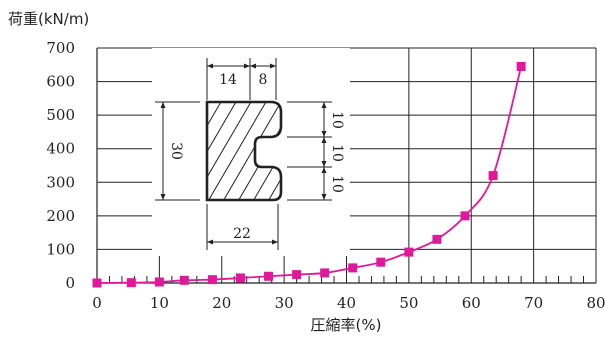  Describe the element at coordinates (60, 165) in the screenshot. I see `y-tick-labels: 0 100 200 300 400 500 600 700` at that location.